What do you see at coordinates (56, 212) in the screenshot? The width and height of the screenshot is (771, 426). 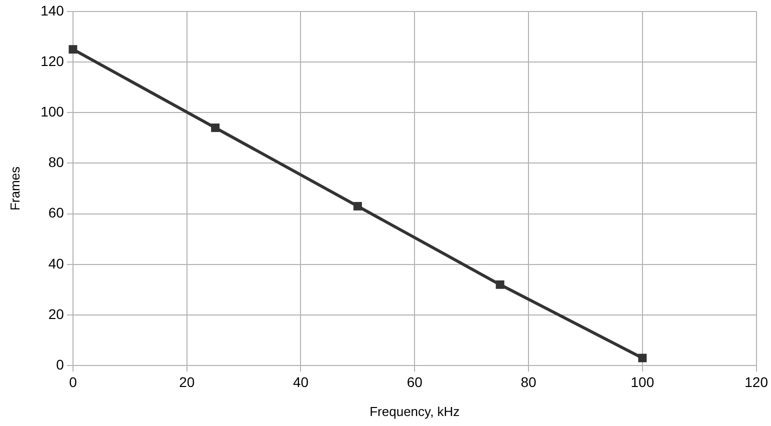 I see `y-tick-label: 60` at bounding box center [56, 212].